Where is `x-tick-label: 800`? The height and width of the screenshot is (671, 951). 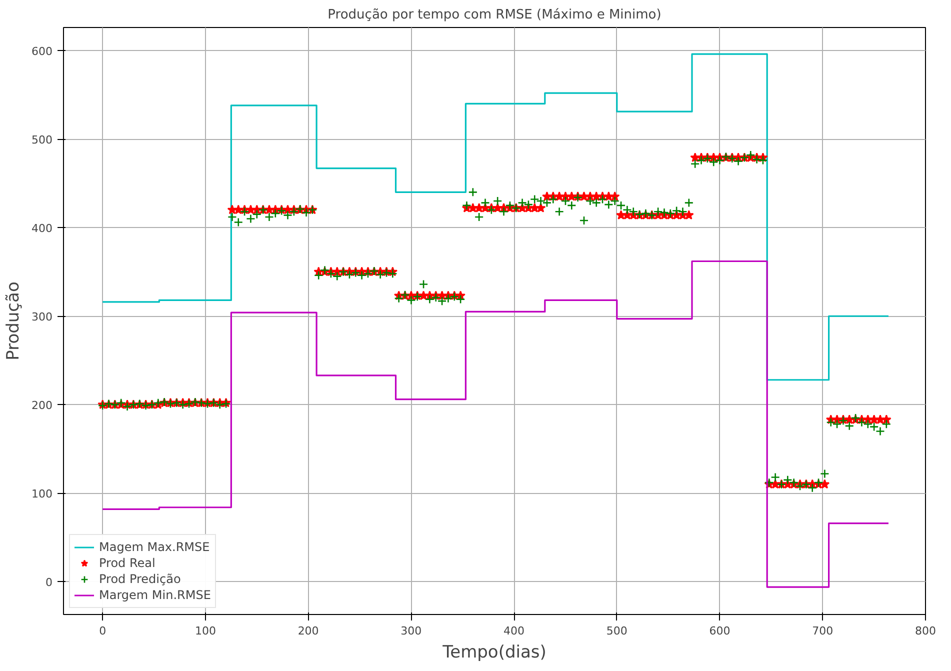
x-tick-label: 800 is located at coordinates (925, 631).